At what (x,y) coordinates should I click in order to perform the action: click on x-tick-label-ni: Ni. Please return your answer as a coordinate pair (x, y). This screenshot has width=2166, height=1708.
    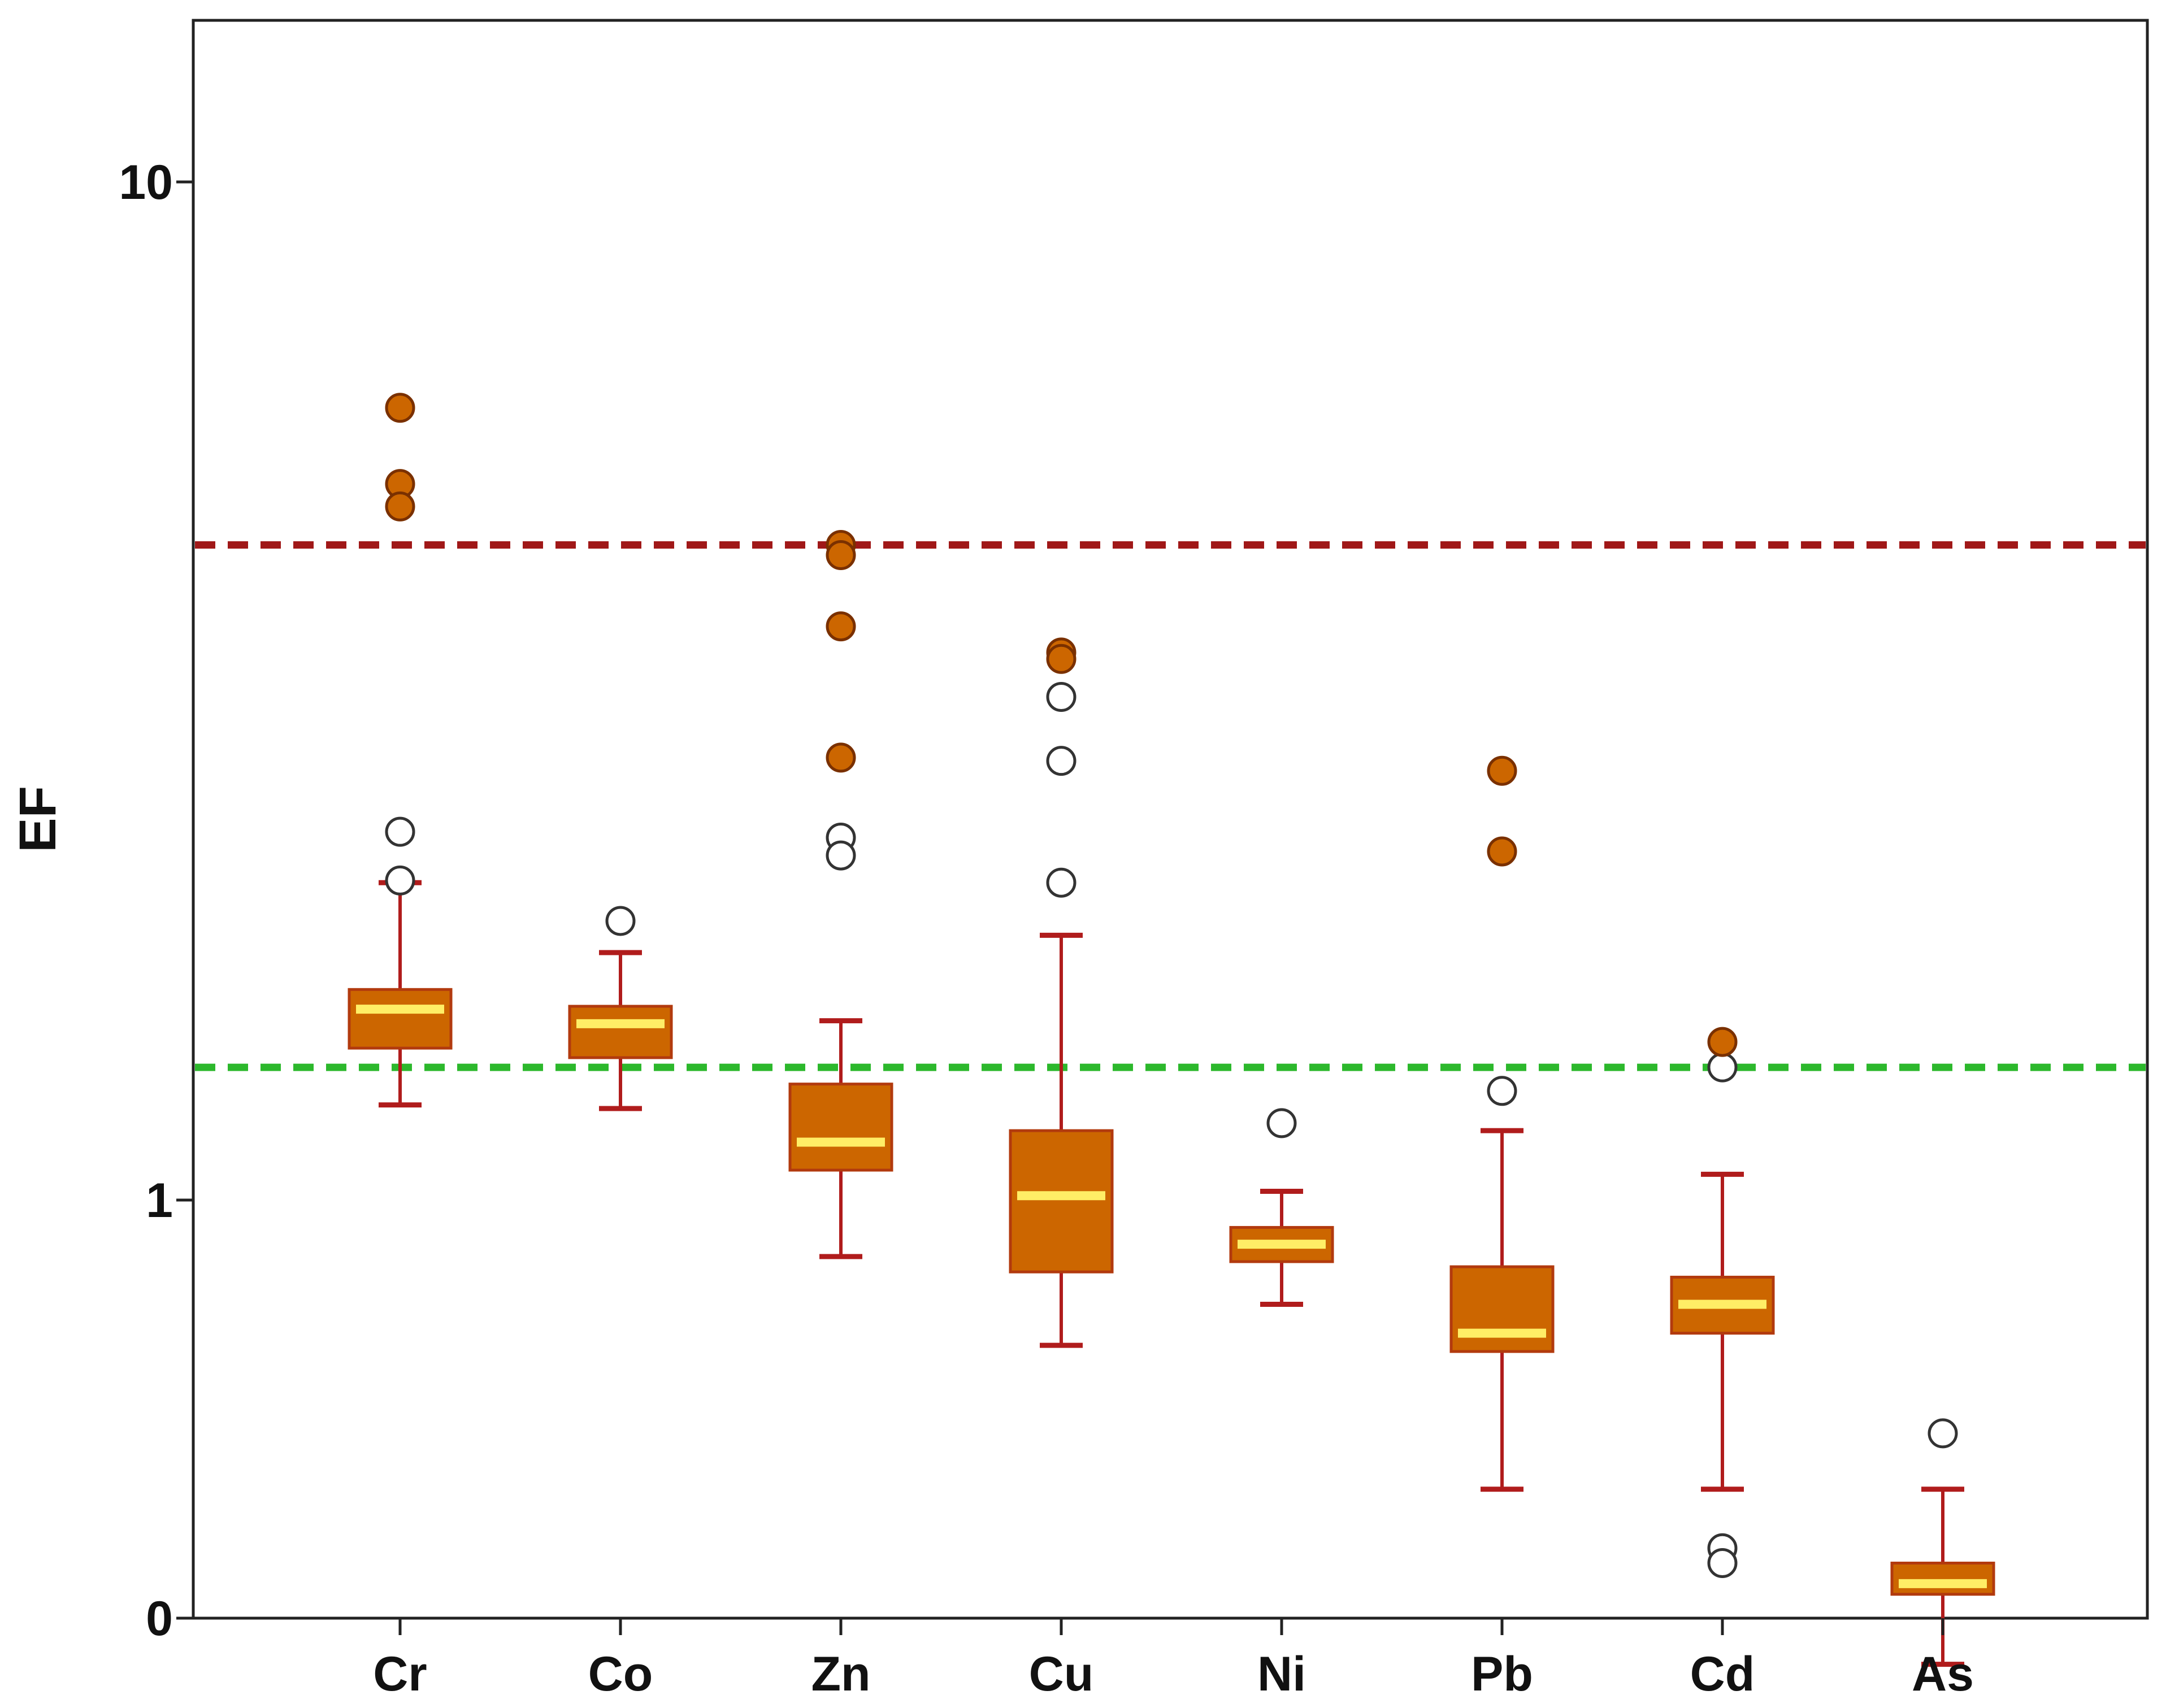
    Looking at the image, I should click on (1281, 1674).